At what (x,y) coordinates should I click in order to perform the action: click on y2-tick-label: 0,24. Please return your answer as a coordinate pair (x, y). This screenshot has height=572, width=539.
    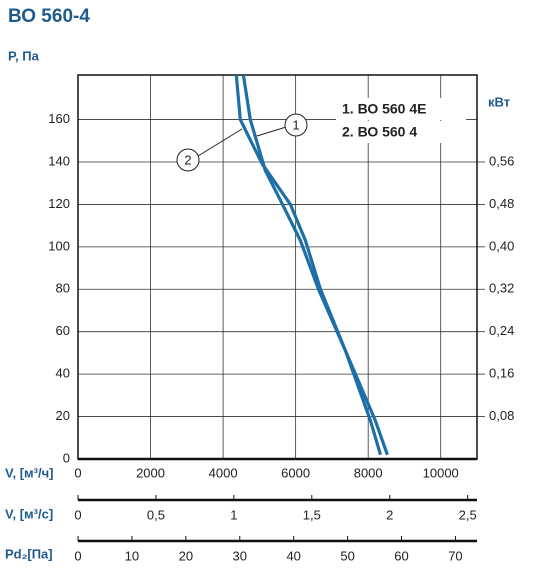
    Looking at the image, I should click on (501, 330).